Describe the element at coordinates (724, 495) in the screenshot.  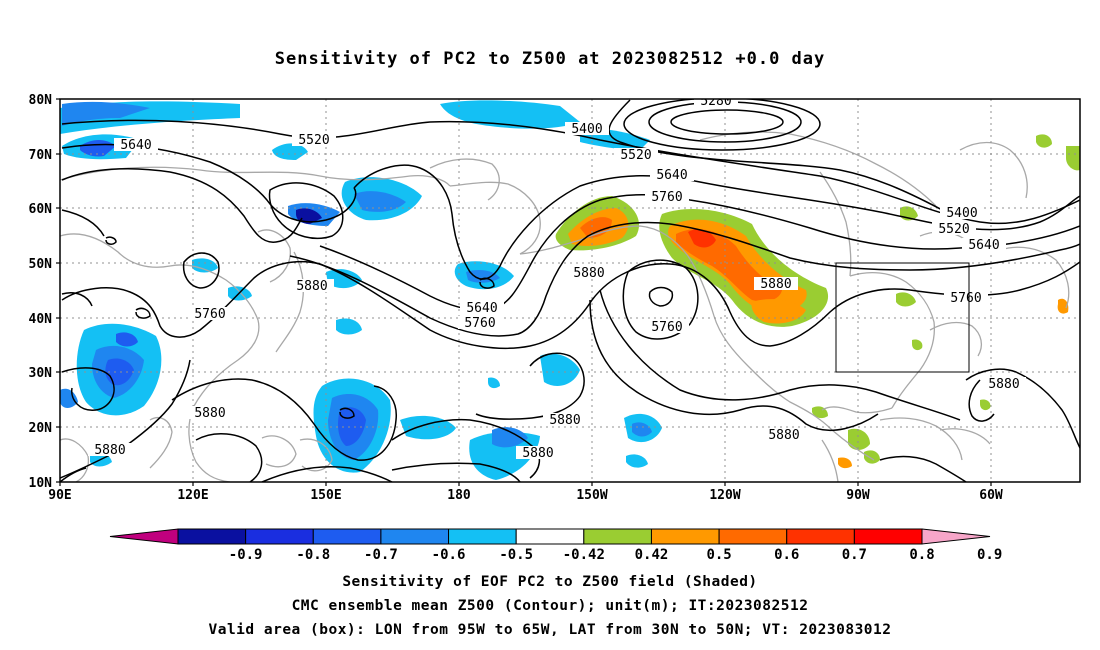
I see `lon-label: 120W` at that location.